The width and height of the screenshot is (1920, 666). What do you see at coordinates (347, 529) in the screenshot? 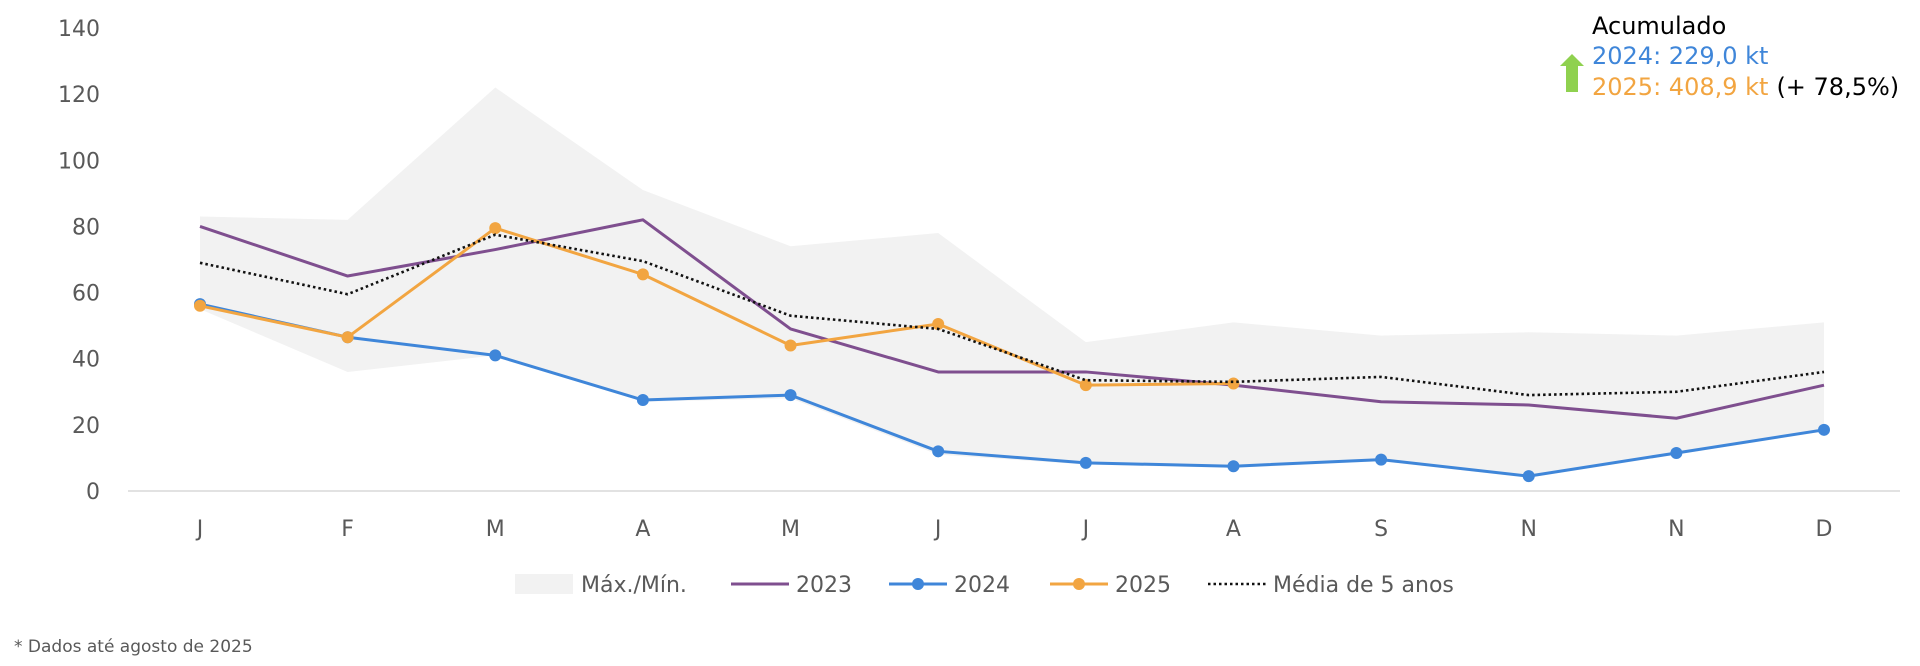
I see `x-tick-label: F` at bounding box center [347, 529].